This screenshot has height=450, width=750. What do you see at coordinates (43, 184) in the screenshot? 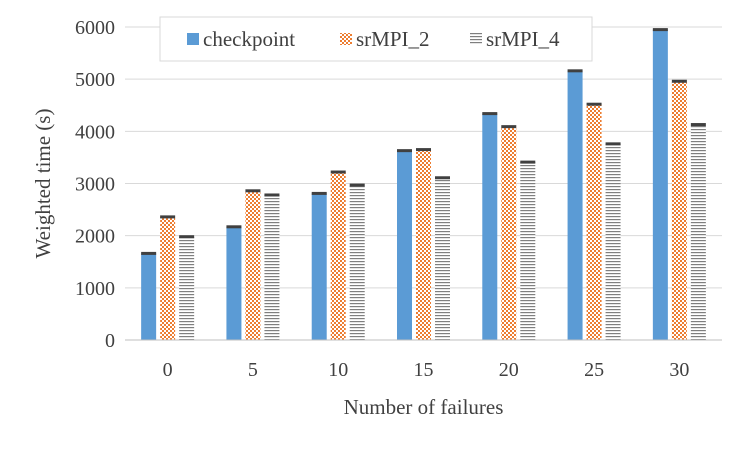
I see `y-axis-title: Weighted time (s)` at bounding box center [43, 184].